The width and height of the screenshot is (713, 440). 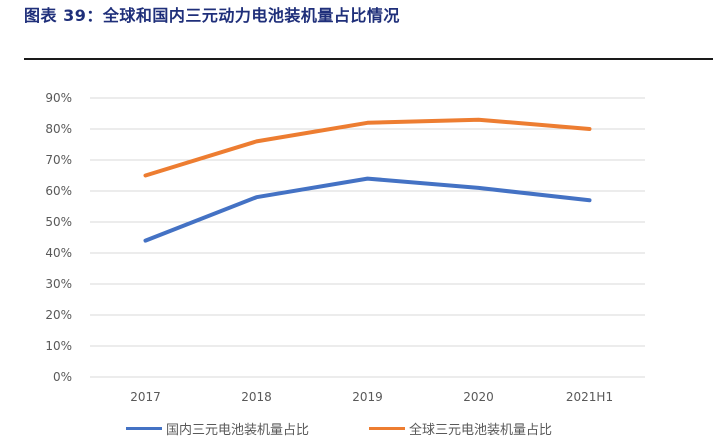 I want to click on legend-swatch-global, so click(x=387, y=428).